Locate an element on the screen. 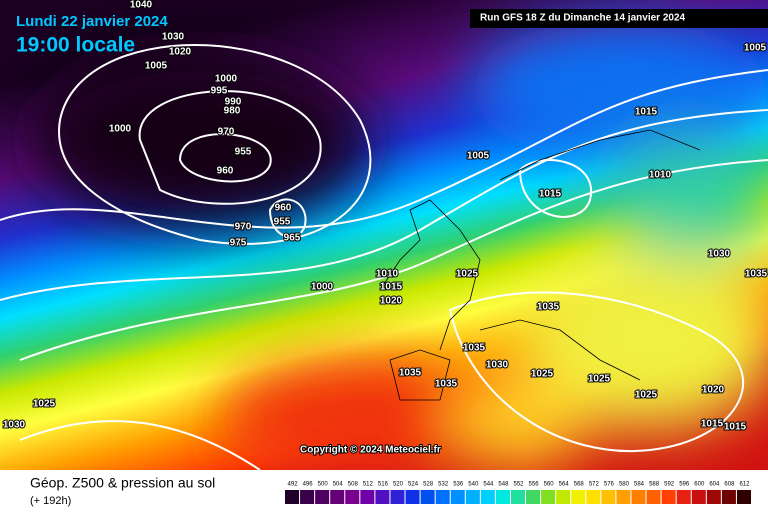 The width and height of the screenshot is (768, 512). scale-label: 576 is located at coordinates (609, 485).